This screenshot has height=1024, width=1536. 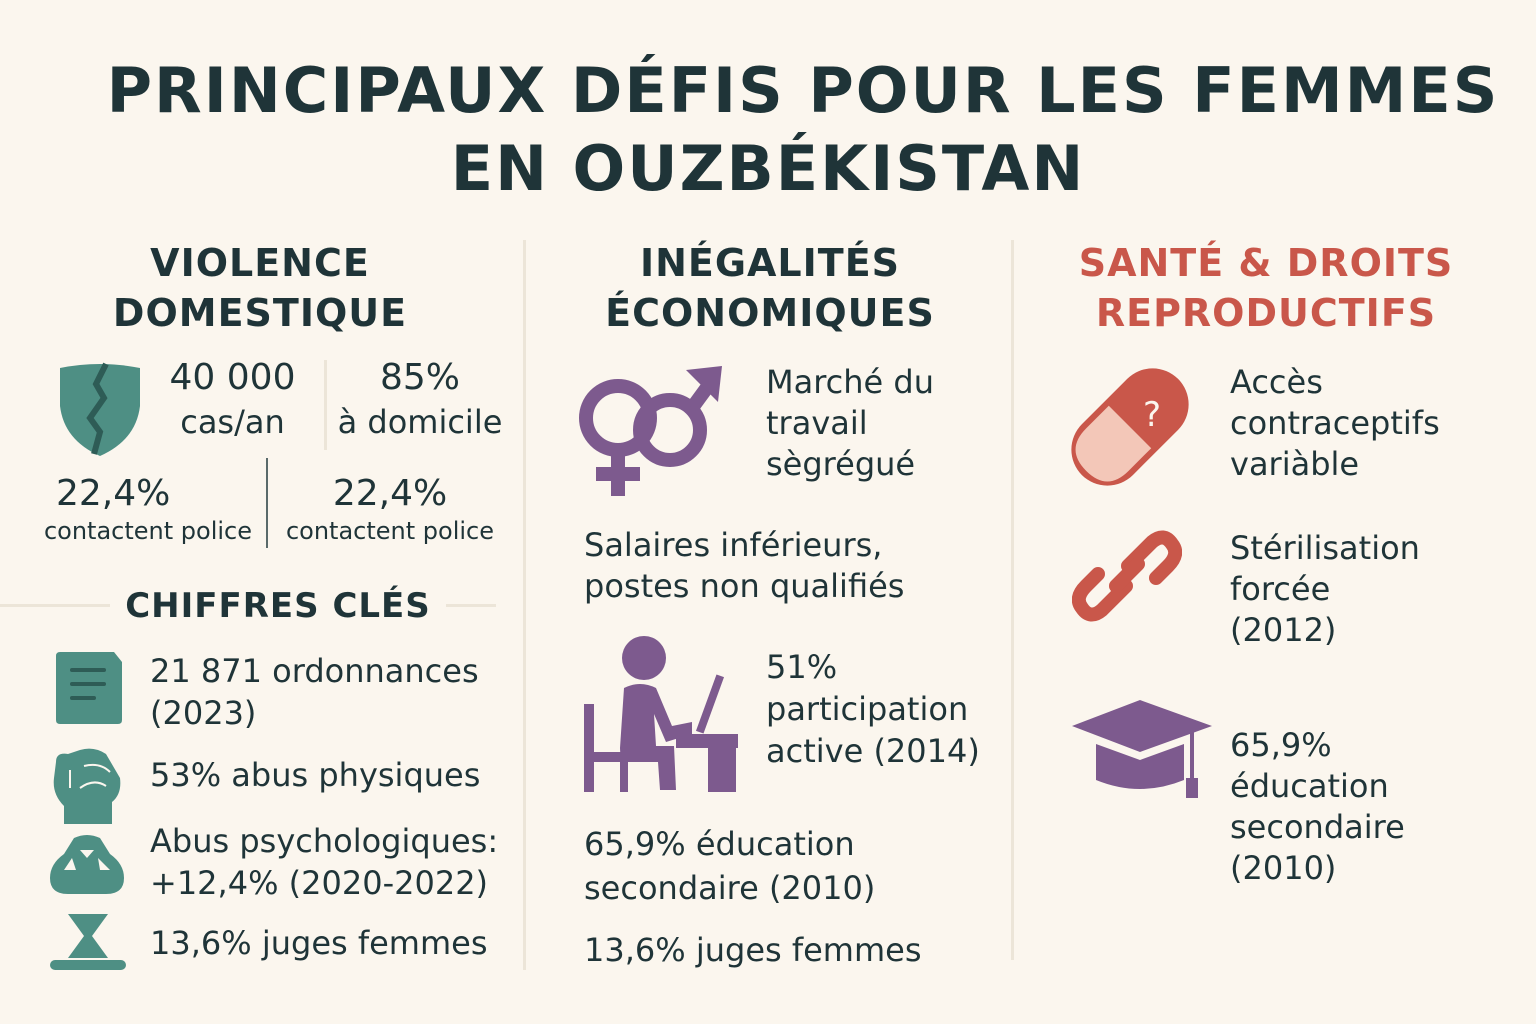 I want to click on text-line: variàble, so click(x=1295, y=464).